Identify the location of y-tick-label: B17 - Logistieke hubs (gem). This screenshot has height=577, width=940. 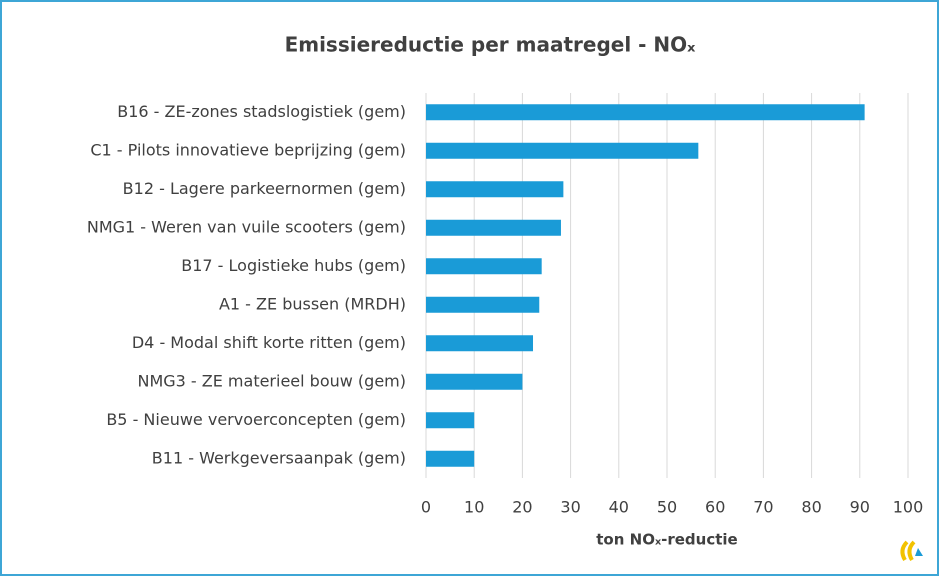
(293, 265).